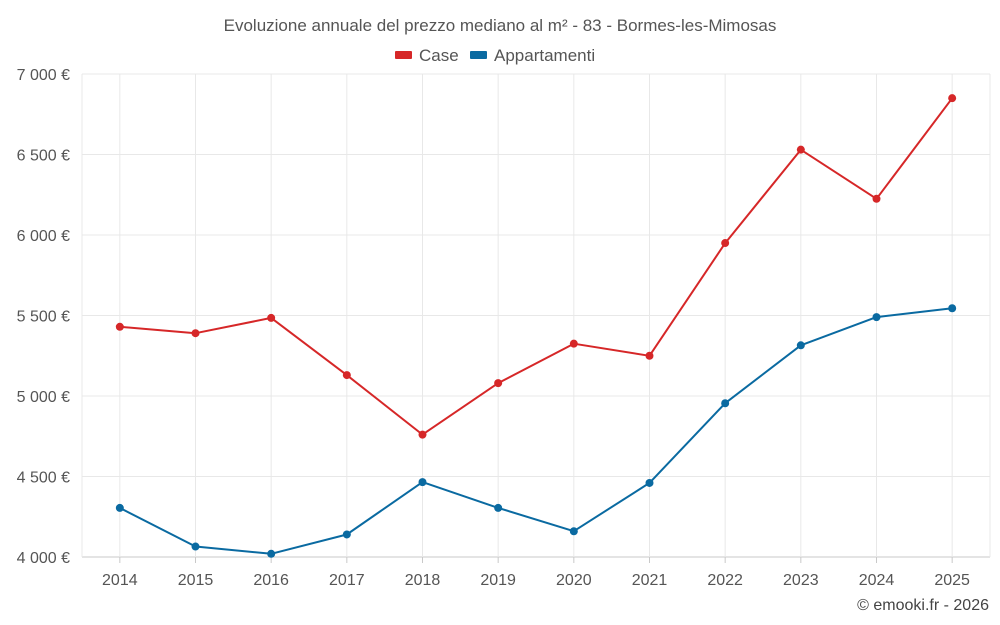  Describe the element at coordinates (43, 397) in the screenshot. I see `y-tick-label: 5 000 €` at that location.